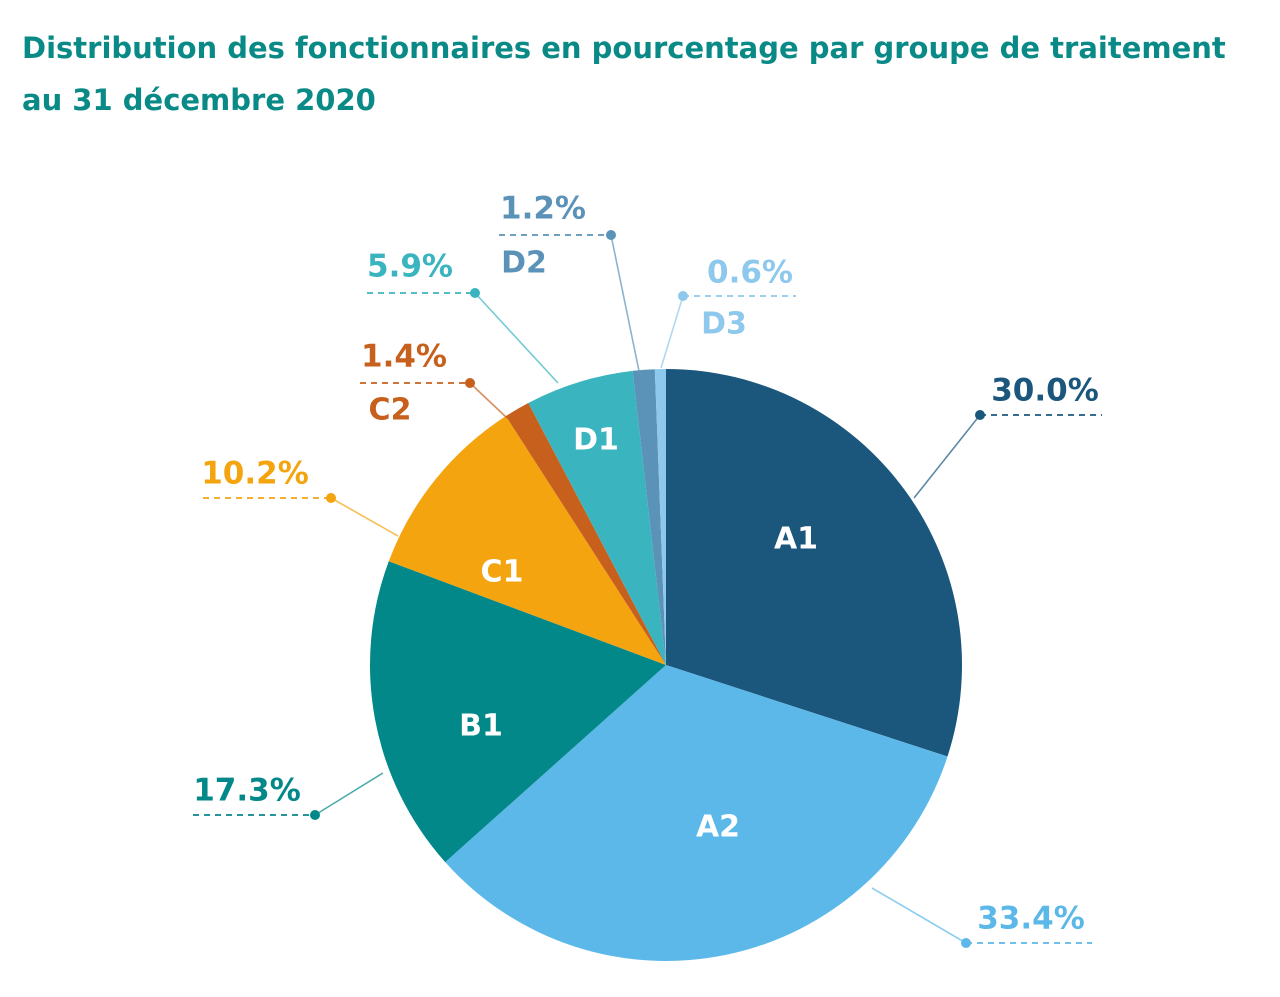  Describe the element at coordinates (404, 357) in the screenshot. I see `value-label-c2: 1.4%` at that location.